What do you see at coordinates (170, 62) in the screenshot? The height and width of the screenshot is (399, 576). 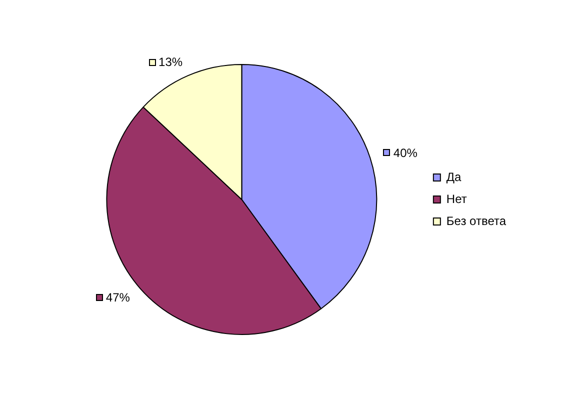 I see `data-label: 13%` at bounding box center [170, 62].